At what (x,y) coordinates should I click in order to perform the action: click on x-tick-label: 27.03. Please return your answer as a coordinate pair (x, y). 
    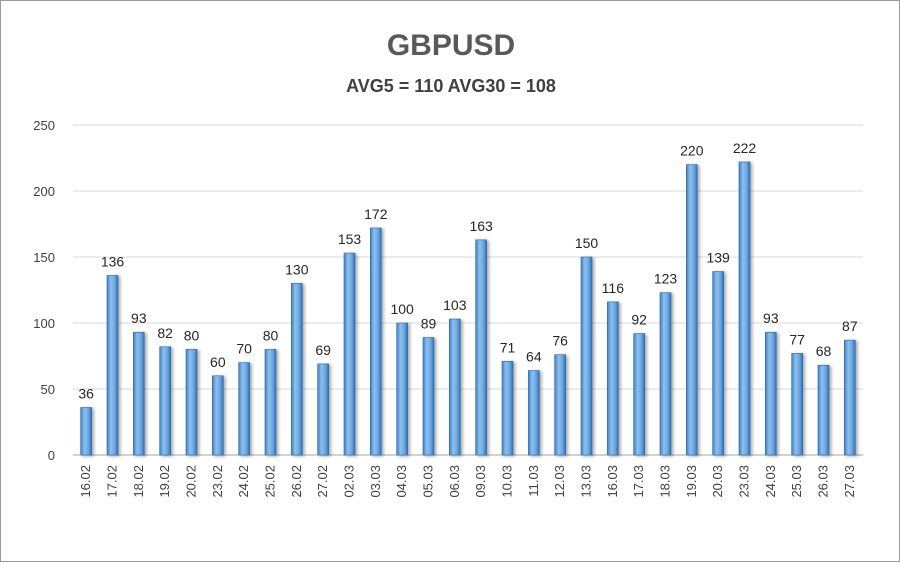
    Looking at the image, I should click on (849, 481).